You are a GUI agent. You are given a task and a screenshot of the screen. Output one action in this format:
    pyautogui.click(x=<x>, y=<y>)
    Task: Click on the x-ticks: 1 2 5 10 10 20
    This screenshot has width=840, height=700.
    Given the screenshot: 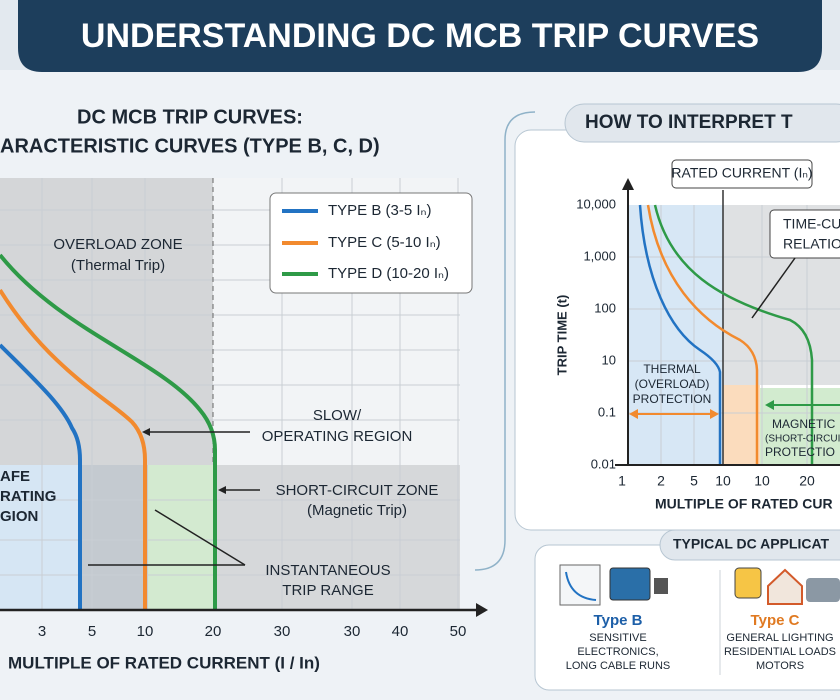 What is the action you would take?
    pyautogui.click(x=716, y=481)
    